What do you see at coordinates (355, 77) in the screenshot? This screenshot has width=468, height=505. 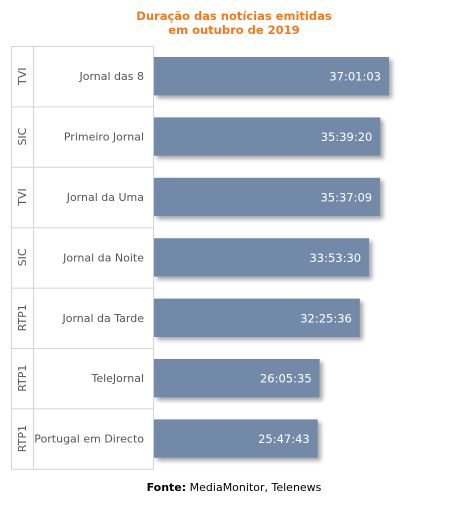 I see `value-label: 37:01:03` at bounding box center [355, 77].